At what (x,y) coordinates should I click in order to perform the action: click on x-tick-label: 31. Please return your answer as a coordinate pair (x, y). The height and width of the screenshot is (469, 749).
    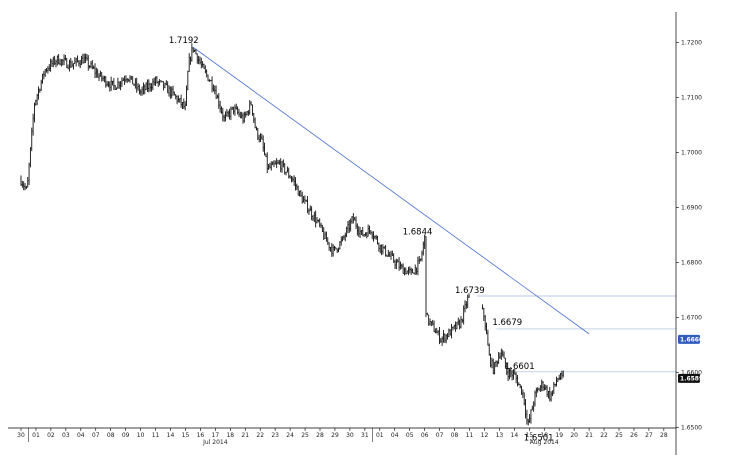
    Looking at the image, I should click on (365, 435).